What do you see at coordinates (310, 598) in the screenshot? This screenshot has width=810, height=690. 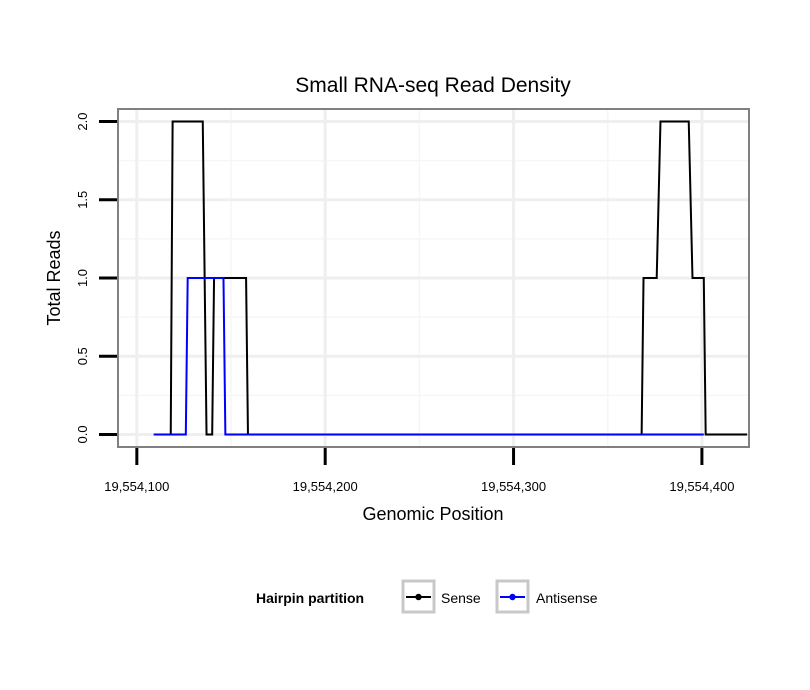 I see `legend-title: Hairpin partition` at bounding box center [310, 598].